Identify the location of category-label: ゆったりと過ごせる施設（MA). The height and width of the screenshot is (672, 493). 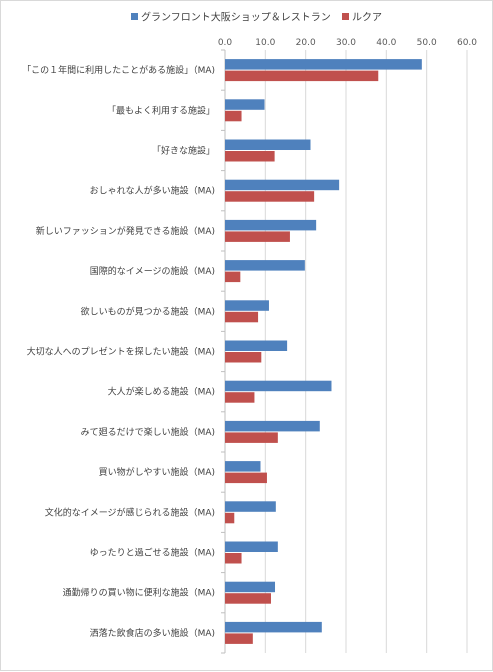
(152, 553).